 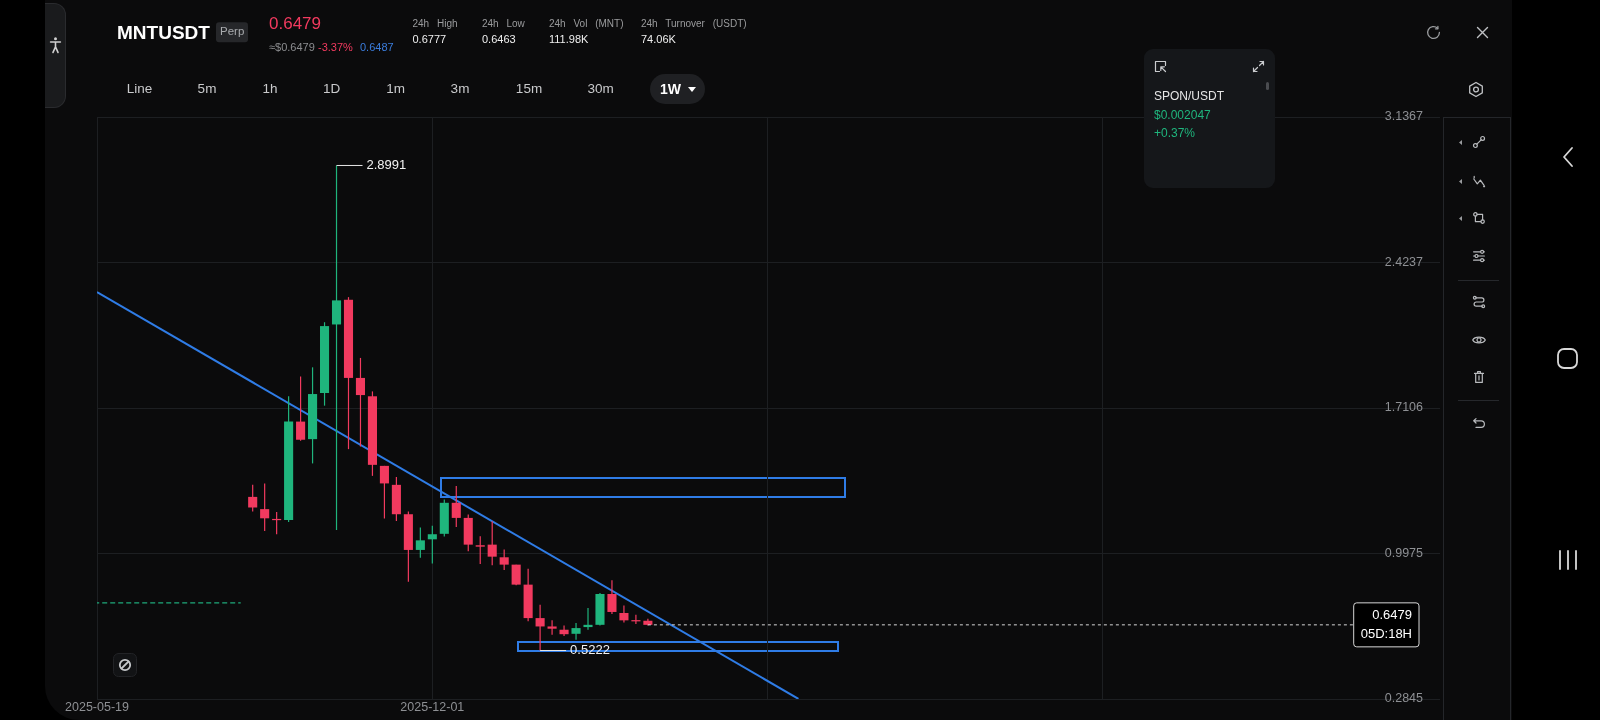 What do you see at coordinates (139, 89) in the screenshot?
I see `text: Line` at bounding box center [139, 89].